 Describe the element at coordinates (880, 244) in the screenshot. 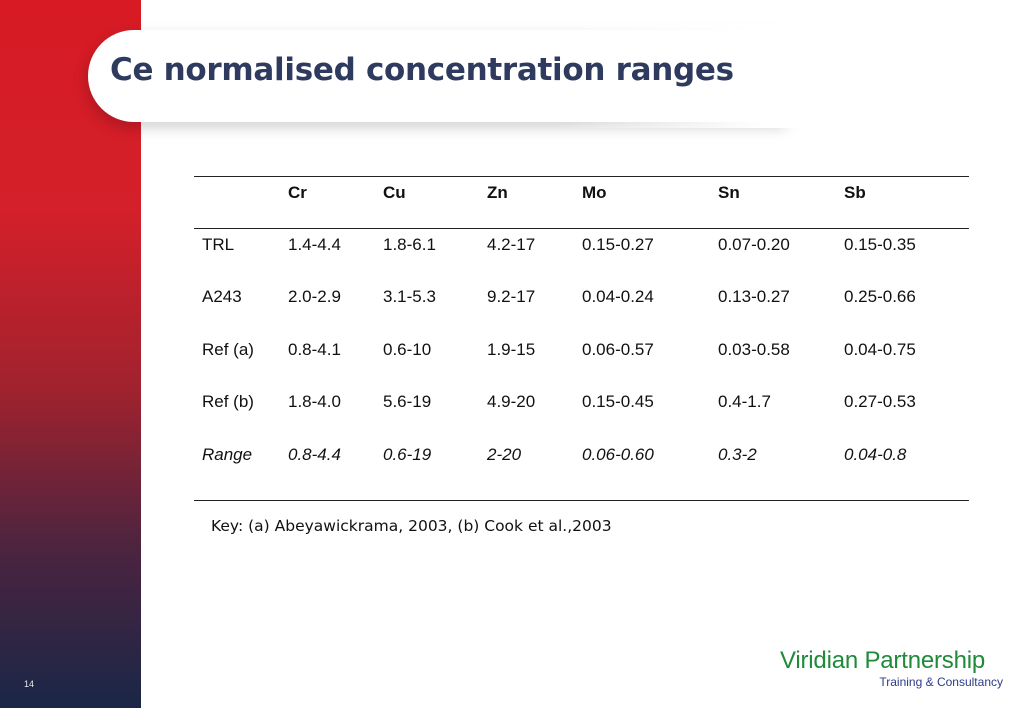

I see `table-cell: 0.15-0.35` at that location.